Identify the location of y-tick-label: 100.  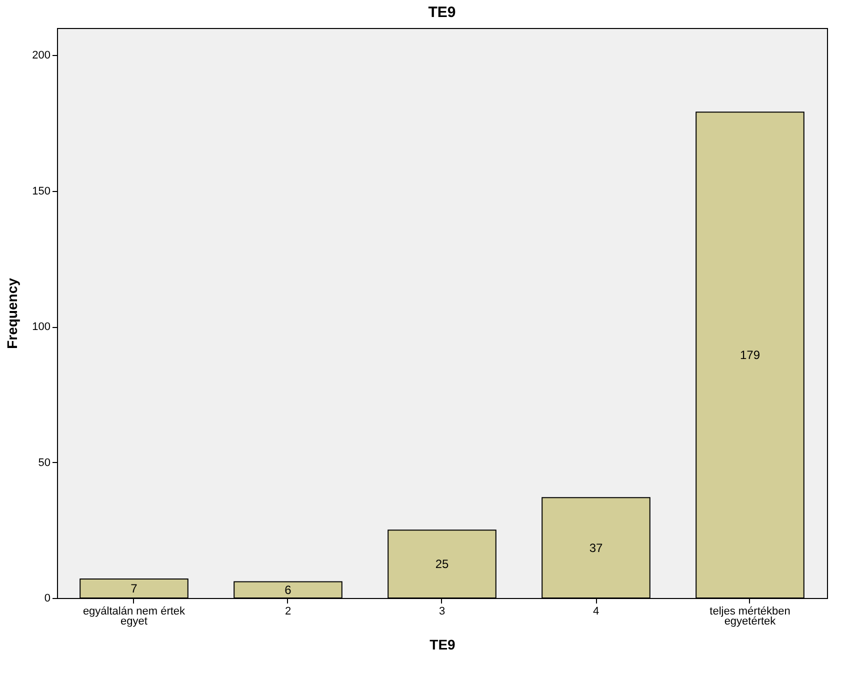
(41, 327).